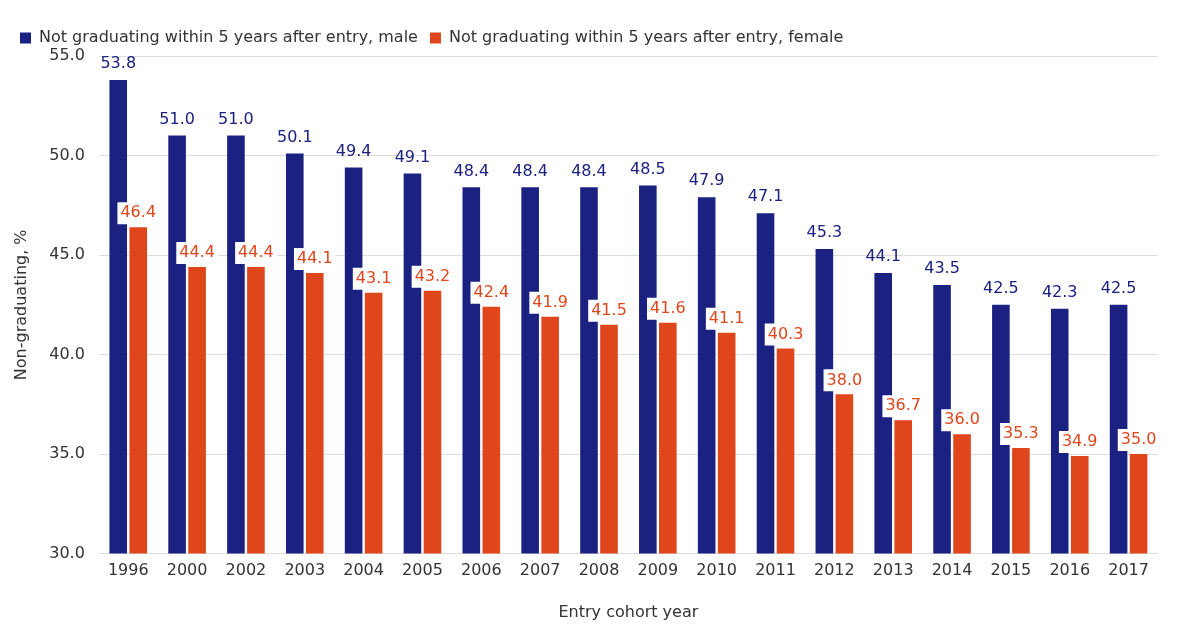 This screenshot has height=636, width=1177. What do you see at coordinates (67, 254) in the screenshot?
I see `y-tick-label: 45.0` at bounding box center [67, 254].